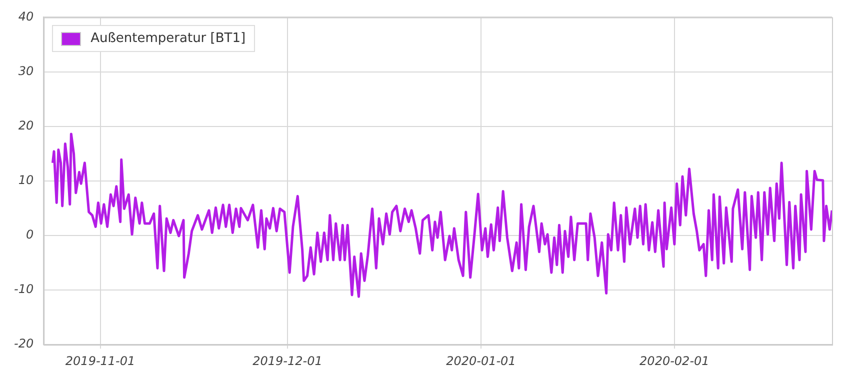  Describe the element at coordinates (30, 235) in the screenshot. I see `y-tick-label: 0` at that location.